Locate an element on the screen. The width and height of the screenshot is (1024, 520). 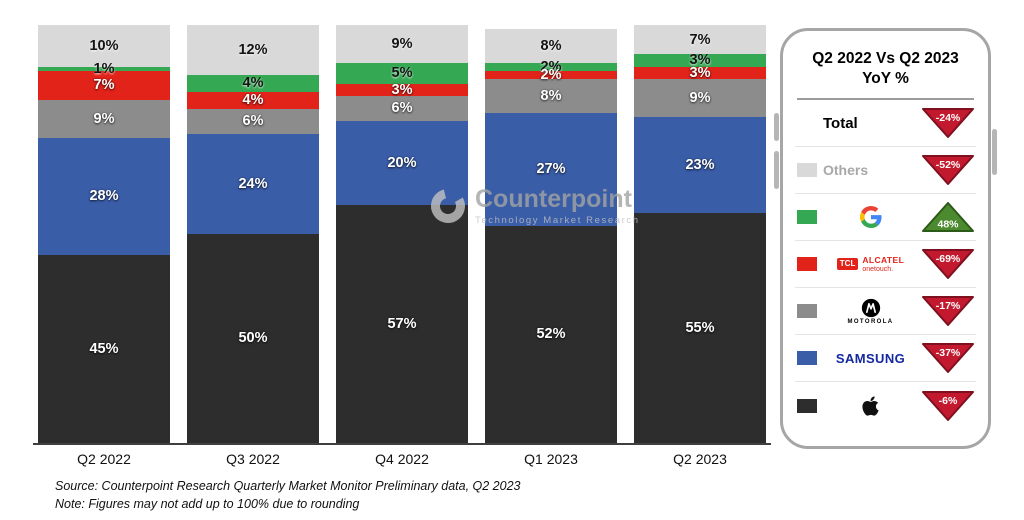
segment-value-label: 4% is located at coordinates (253, 83).